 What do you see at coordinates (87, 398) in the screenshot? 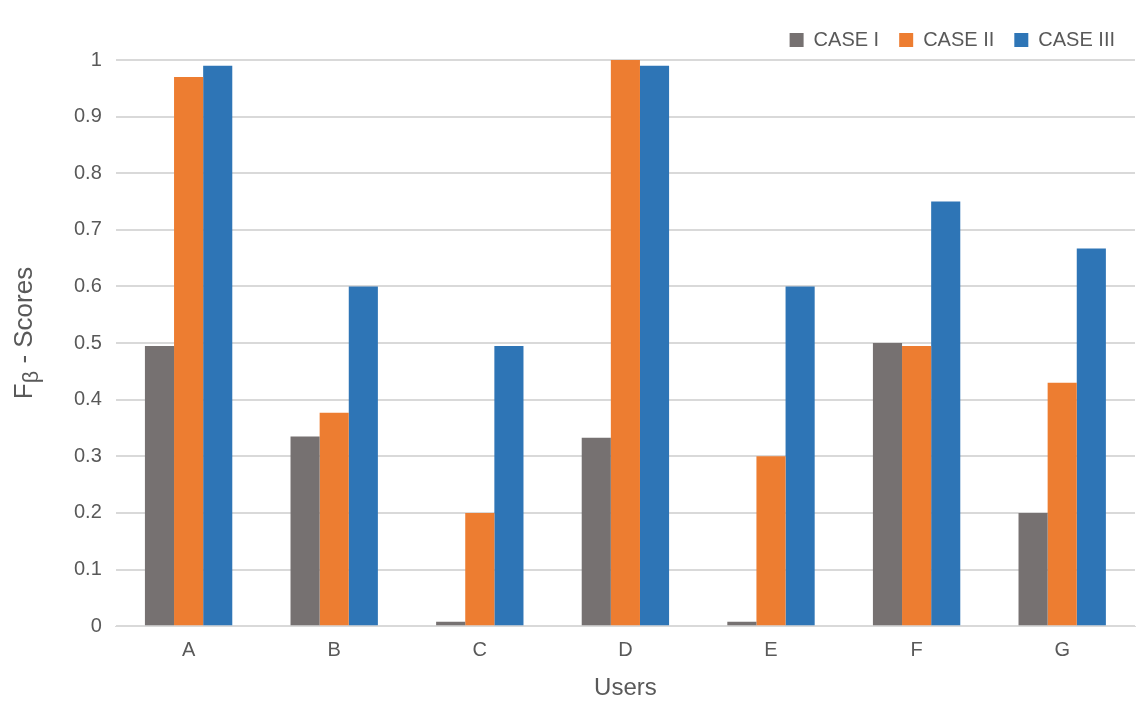
I see `y-tick-label: 0.4` at bounding box center [87, 398].